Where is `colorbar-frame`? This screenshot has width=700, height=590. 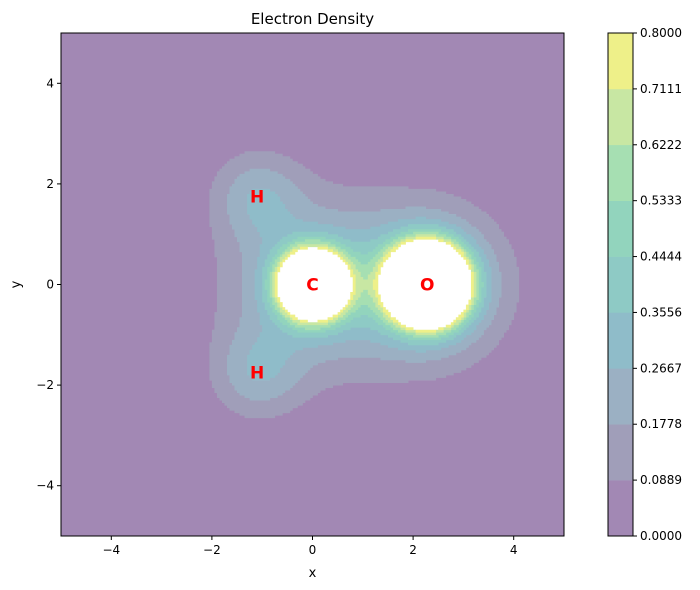
colorbar-frame is located at coordinates (620, 284).